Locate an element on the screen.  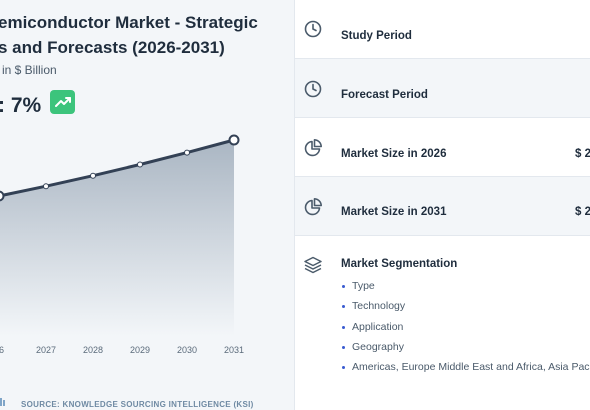
summary-row-study-period: Study Period is located at coordinates (442, 29).